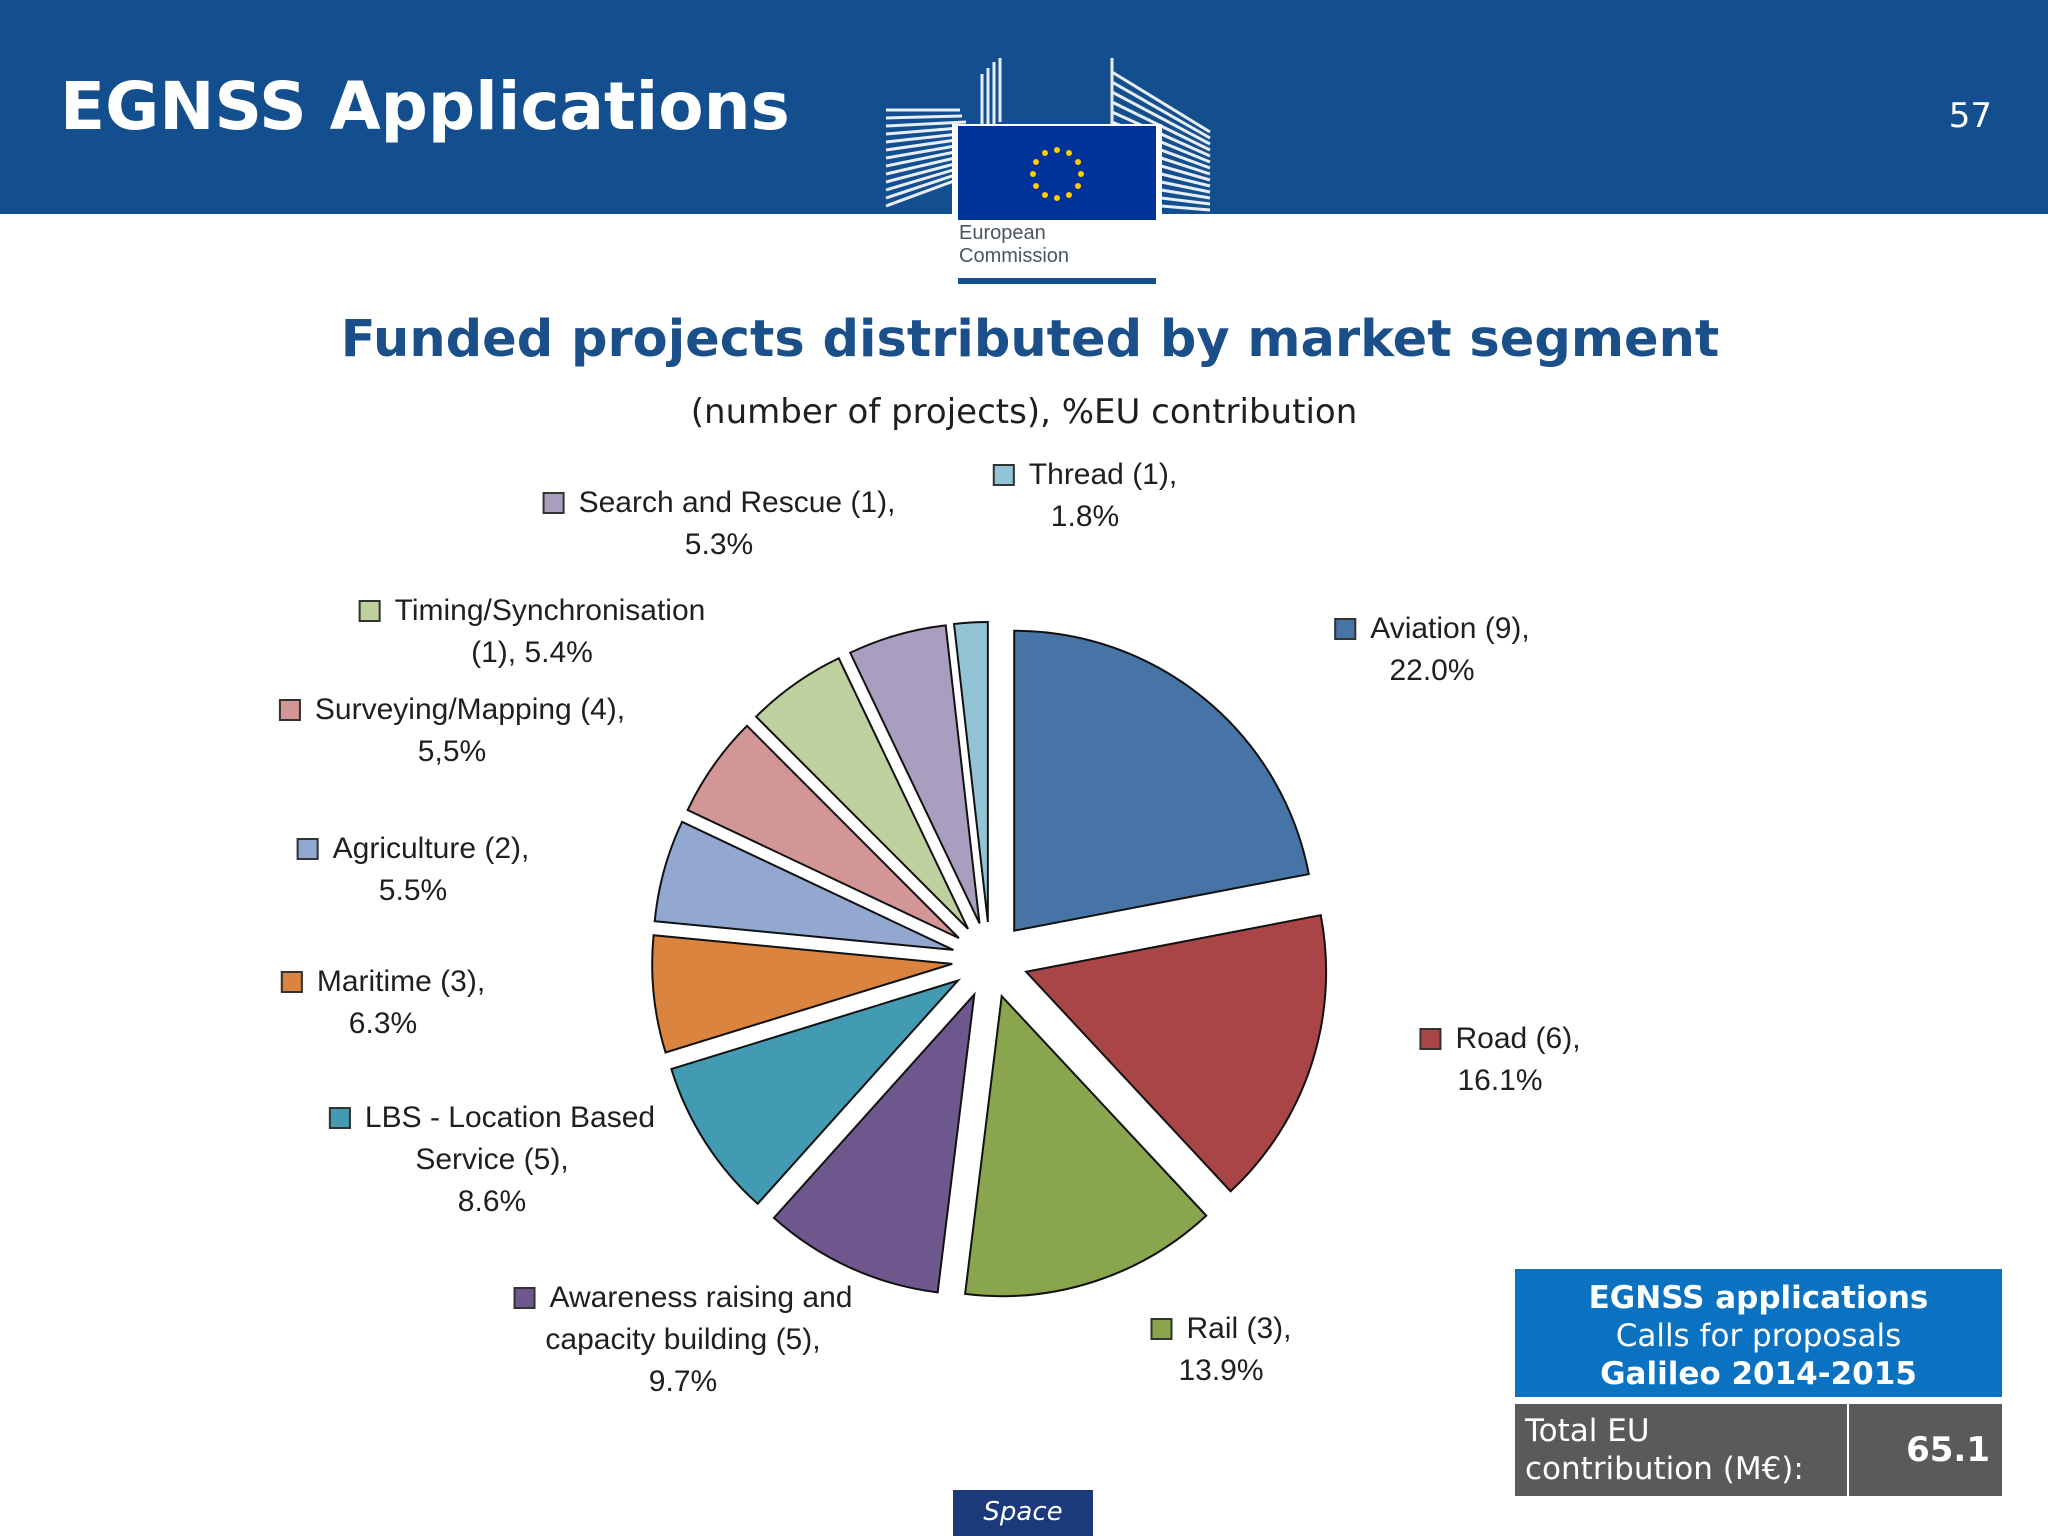 The width and height of the screenshot is (2048, 1536). What do you see at coordinates (382, 1003) in the screenshot?
I see `slice-label-maritime: Maritime (3), 6.3%` at bounding box center [382, 1003].